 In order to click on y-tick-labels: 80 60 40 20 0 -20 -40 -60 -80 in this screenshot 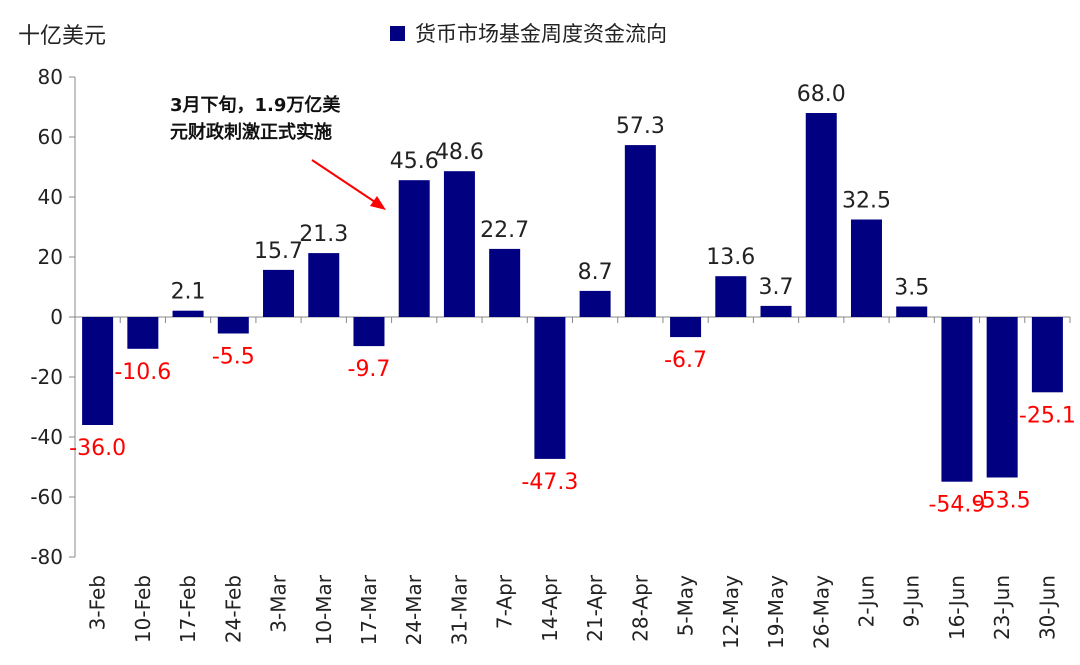, I will do `click(46, 317)`.